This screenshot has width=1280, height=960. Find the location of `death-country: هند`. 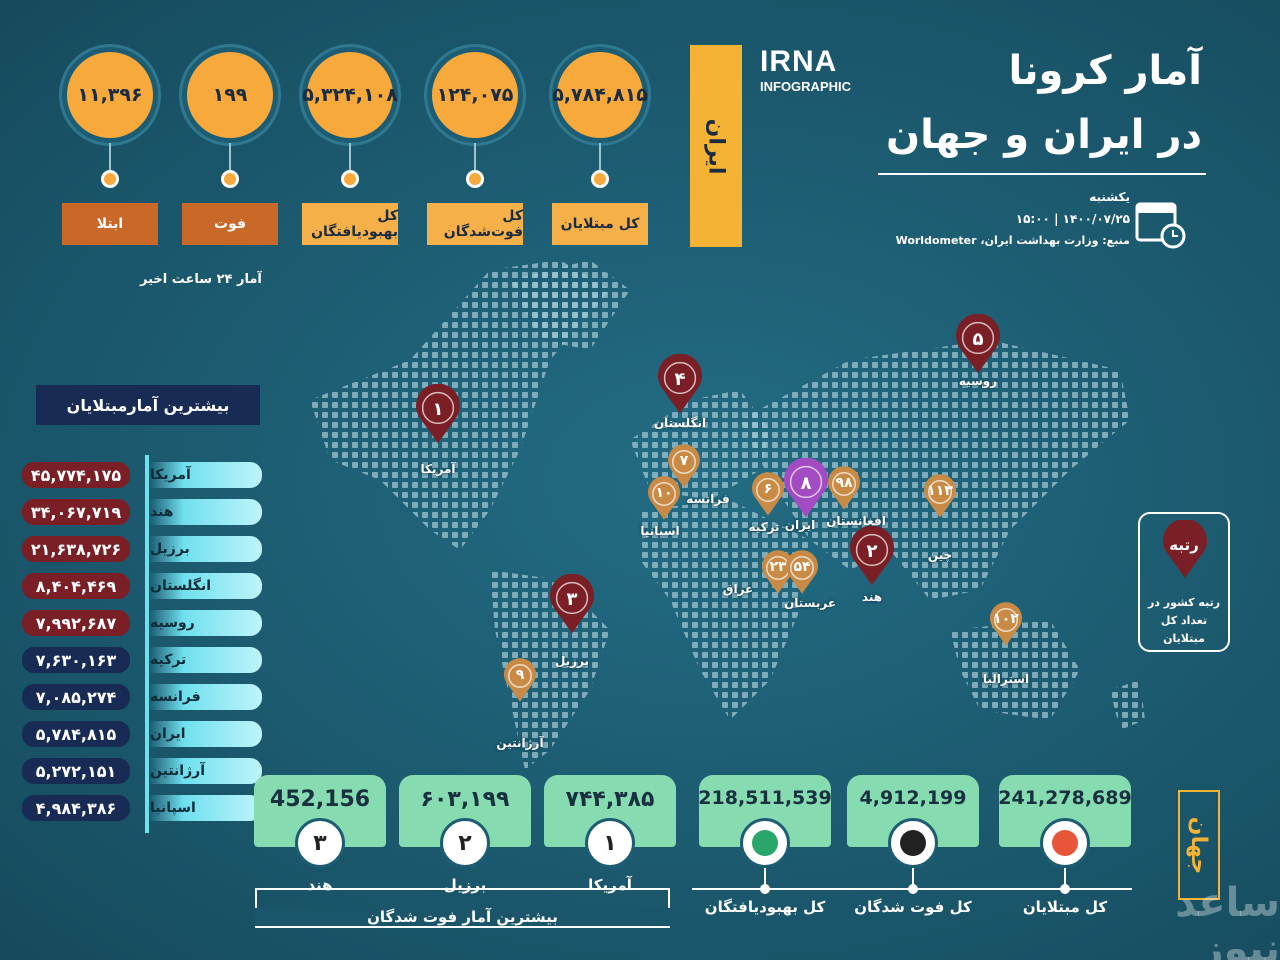

death-country: هند is located at coordinates (320, 885).